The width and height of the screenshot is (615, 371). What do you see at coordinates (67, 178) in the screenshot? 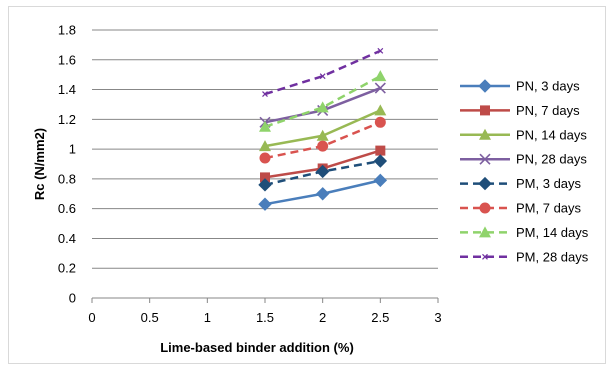
I see `y-tick-label: 0.8` at bounding box center [67, 178].